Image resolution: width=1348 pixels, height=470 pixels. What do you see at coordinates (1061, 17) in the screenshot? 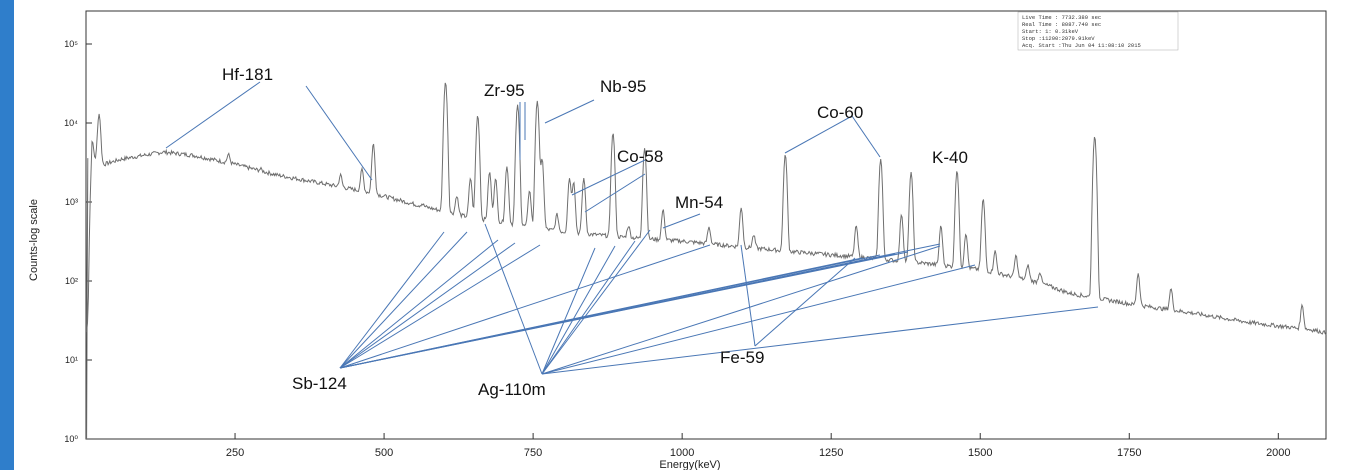
I see `info-line: Live Time : 7732.380 sec` at bounding box center [1061, 17].